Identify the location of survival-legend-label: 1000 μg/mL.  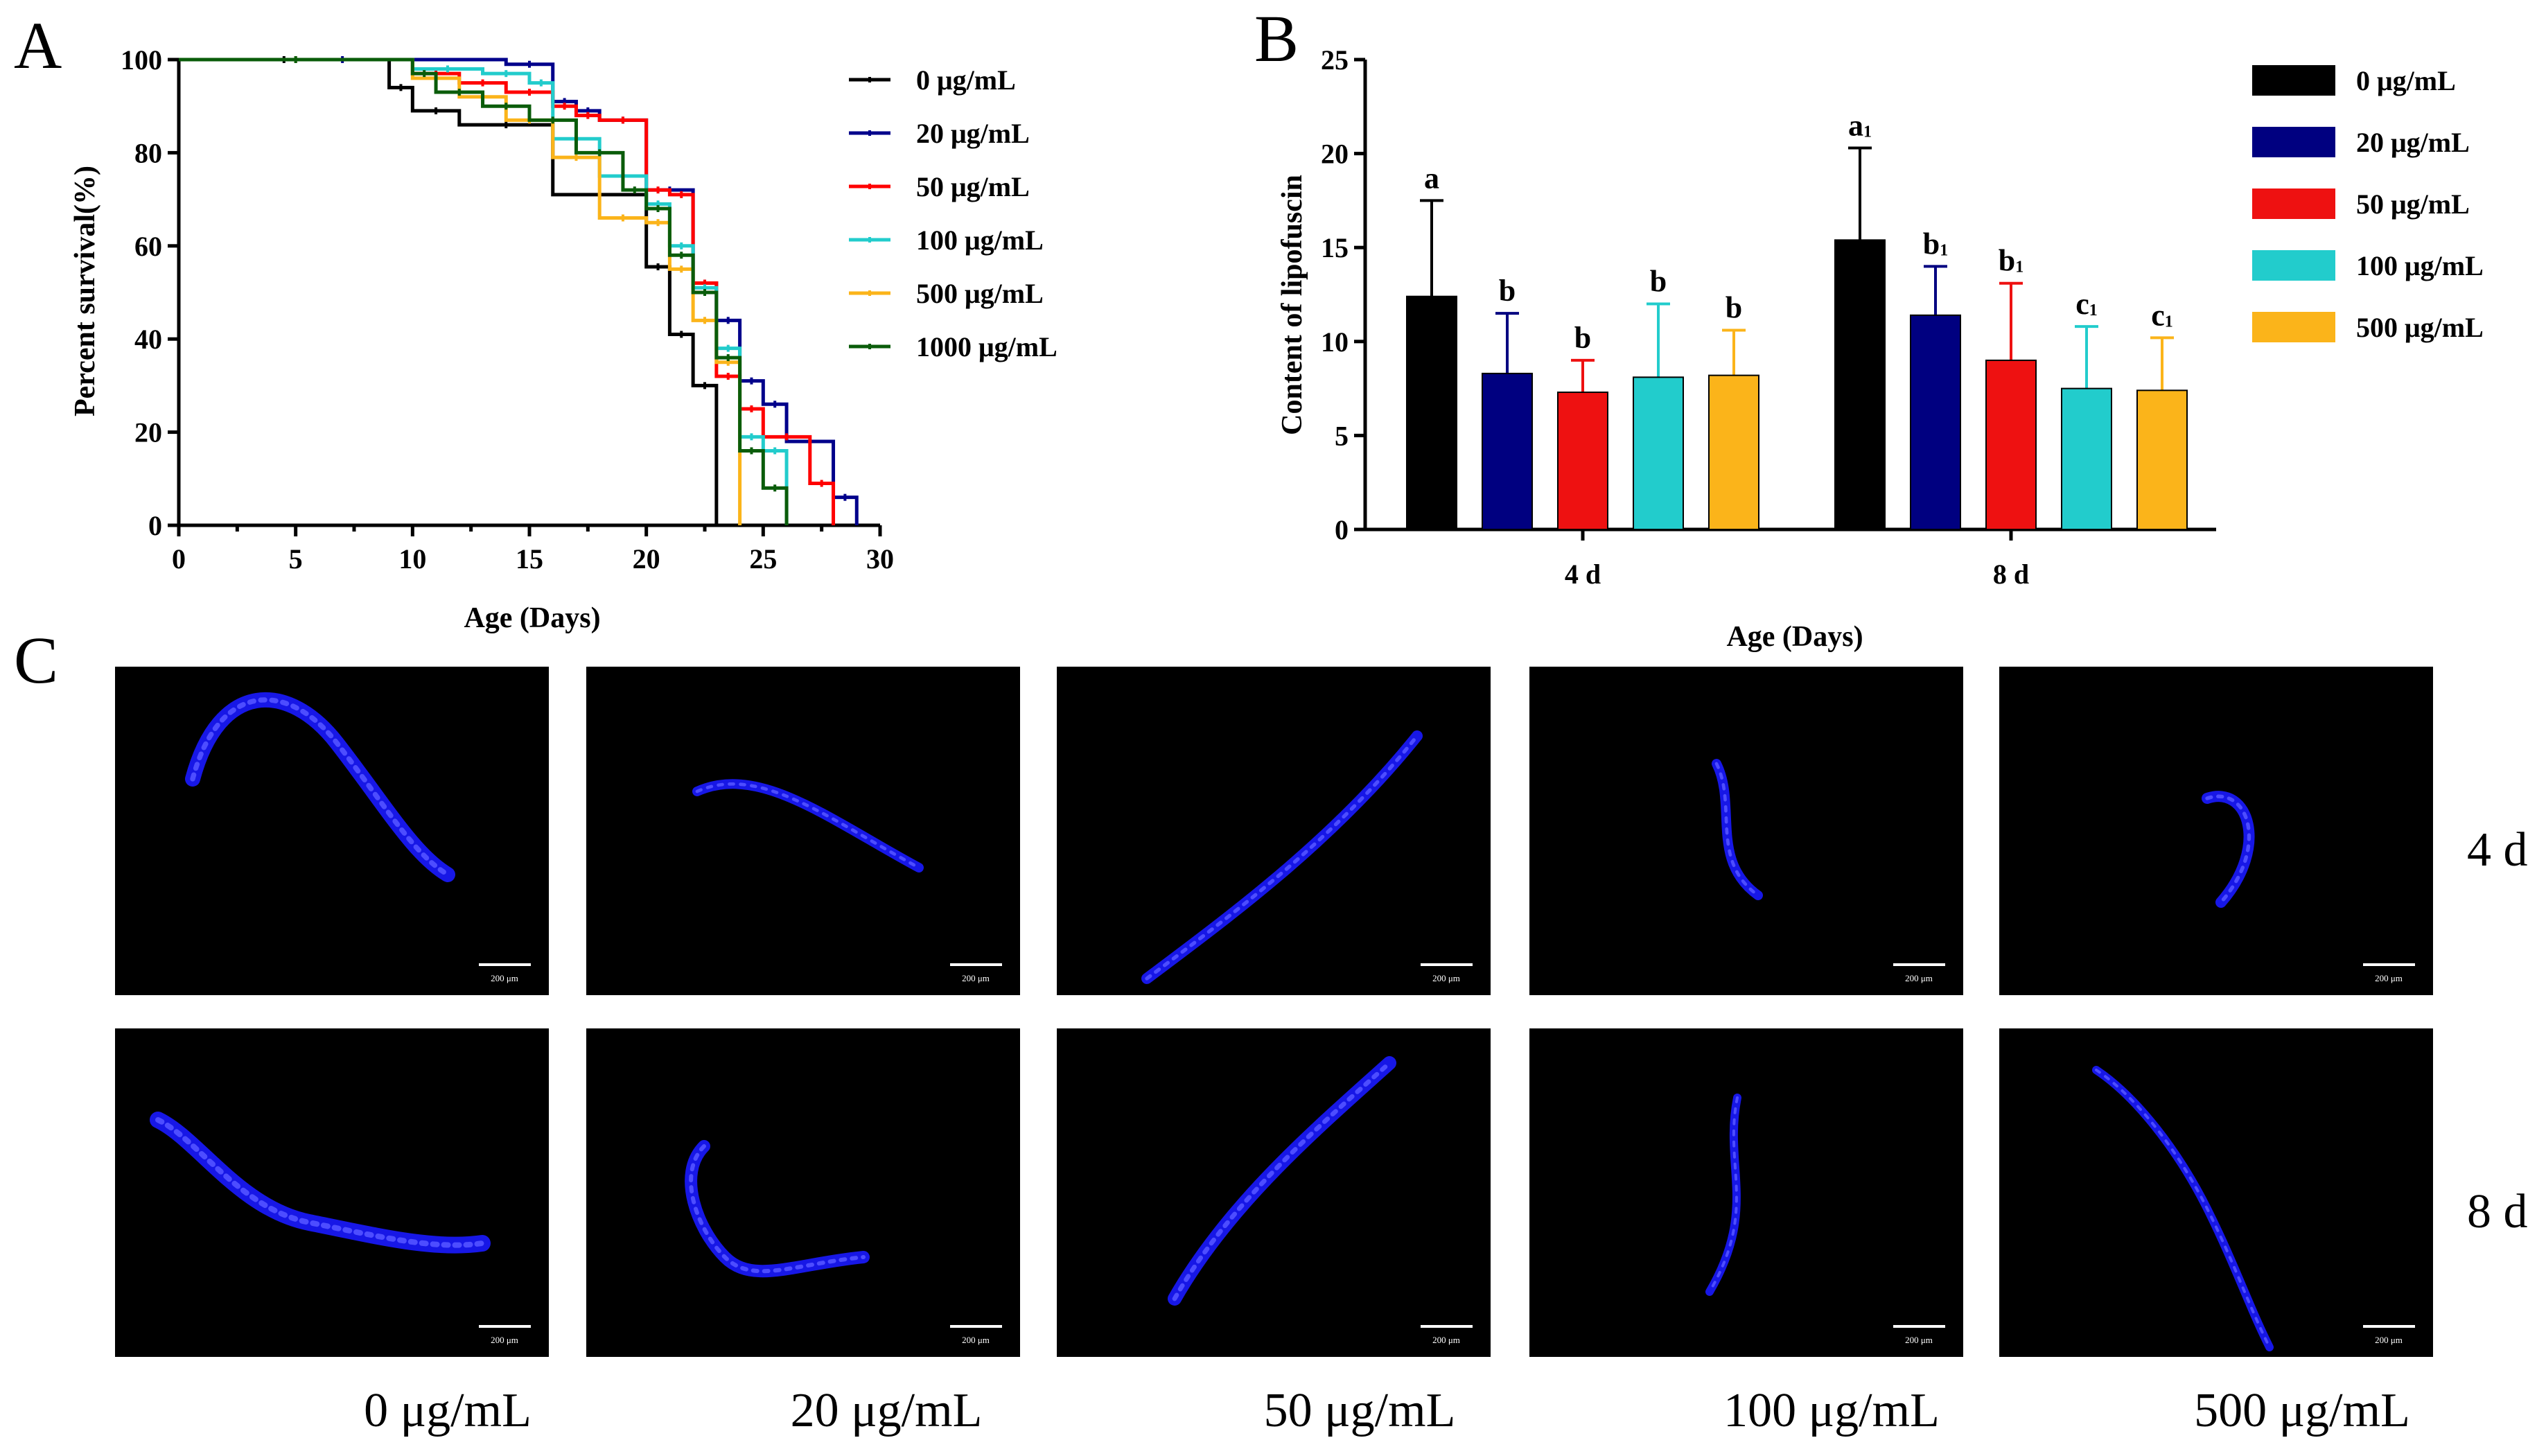
(987, 346).